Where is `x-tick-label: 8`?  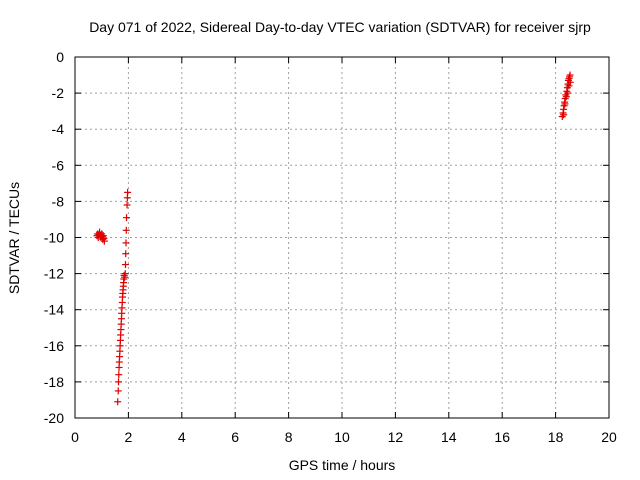
x-tick-label: 8 is located at coordinates (289, 437).